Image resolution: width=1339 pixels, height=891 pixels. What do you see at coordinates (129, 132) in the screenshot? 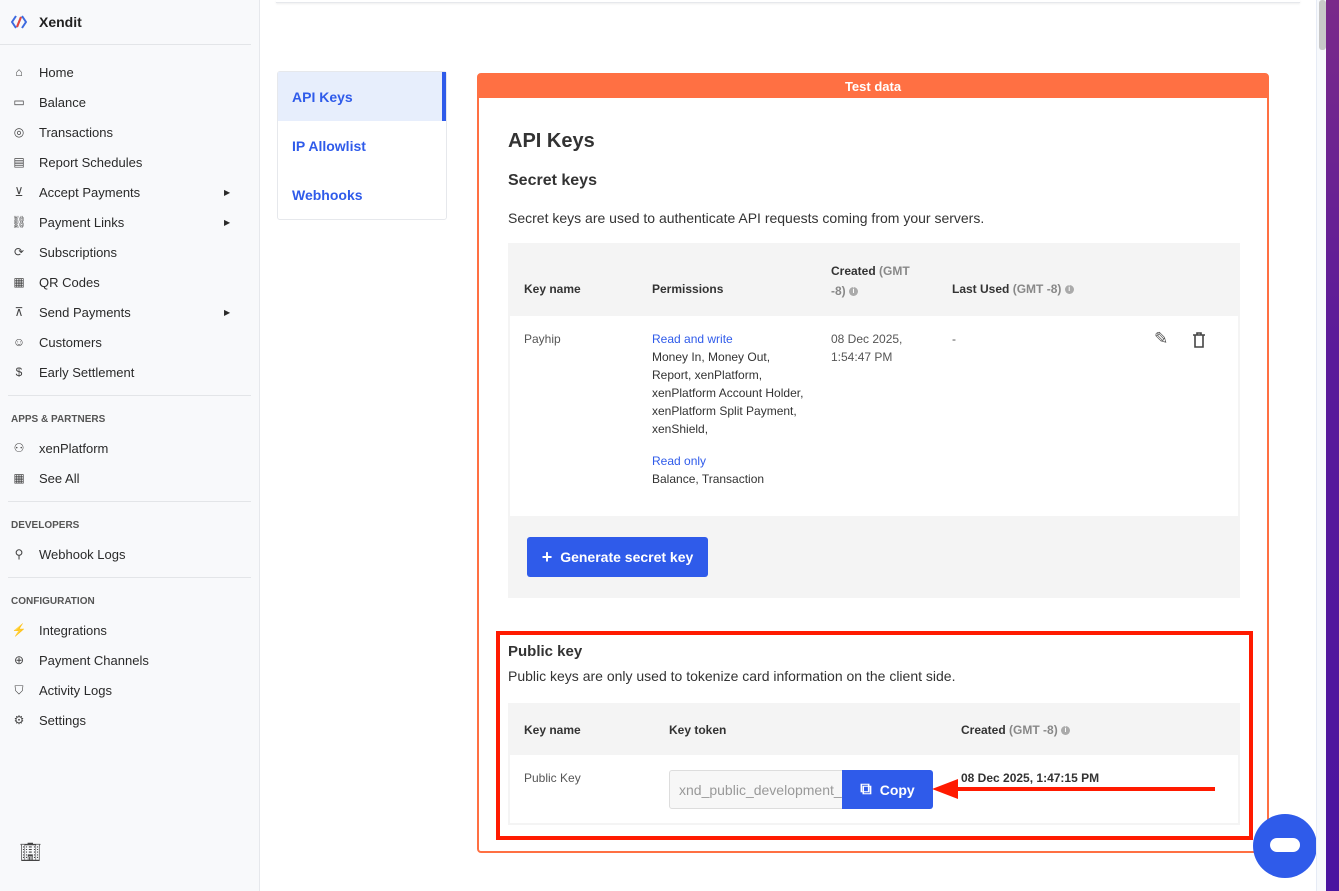
I see `sidebar-item-transactions: ◎ Transactions` at bounding box center [129, 132].